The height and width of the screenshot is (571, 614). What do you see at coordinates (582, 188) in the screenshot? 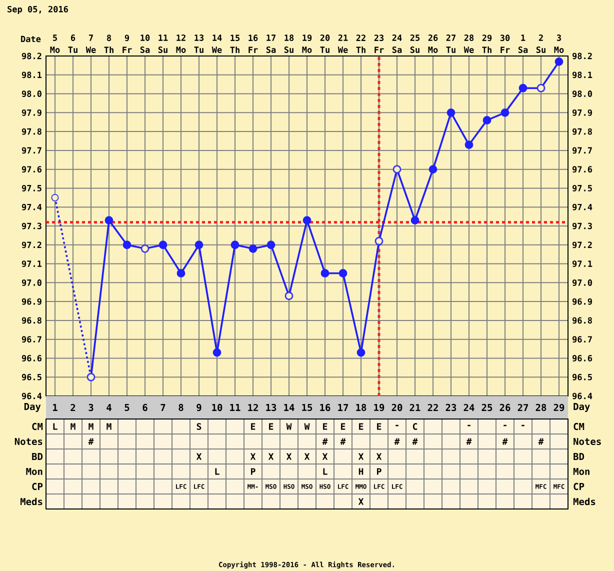
I see `y2-tick-label: 97.5` at bounding box center [582, 188].